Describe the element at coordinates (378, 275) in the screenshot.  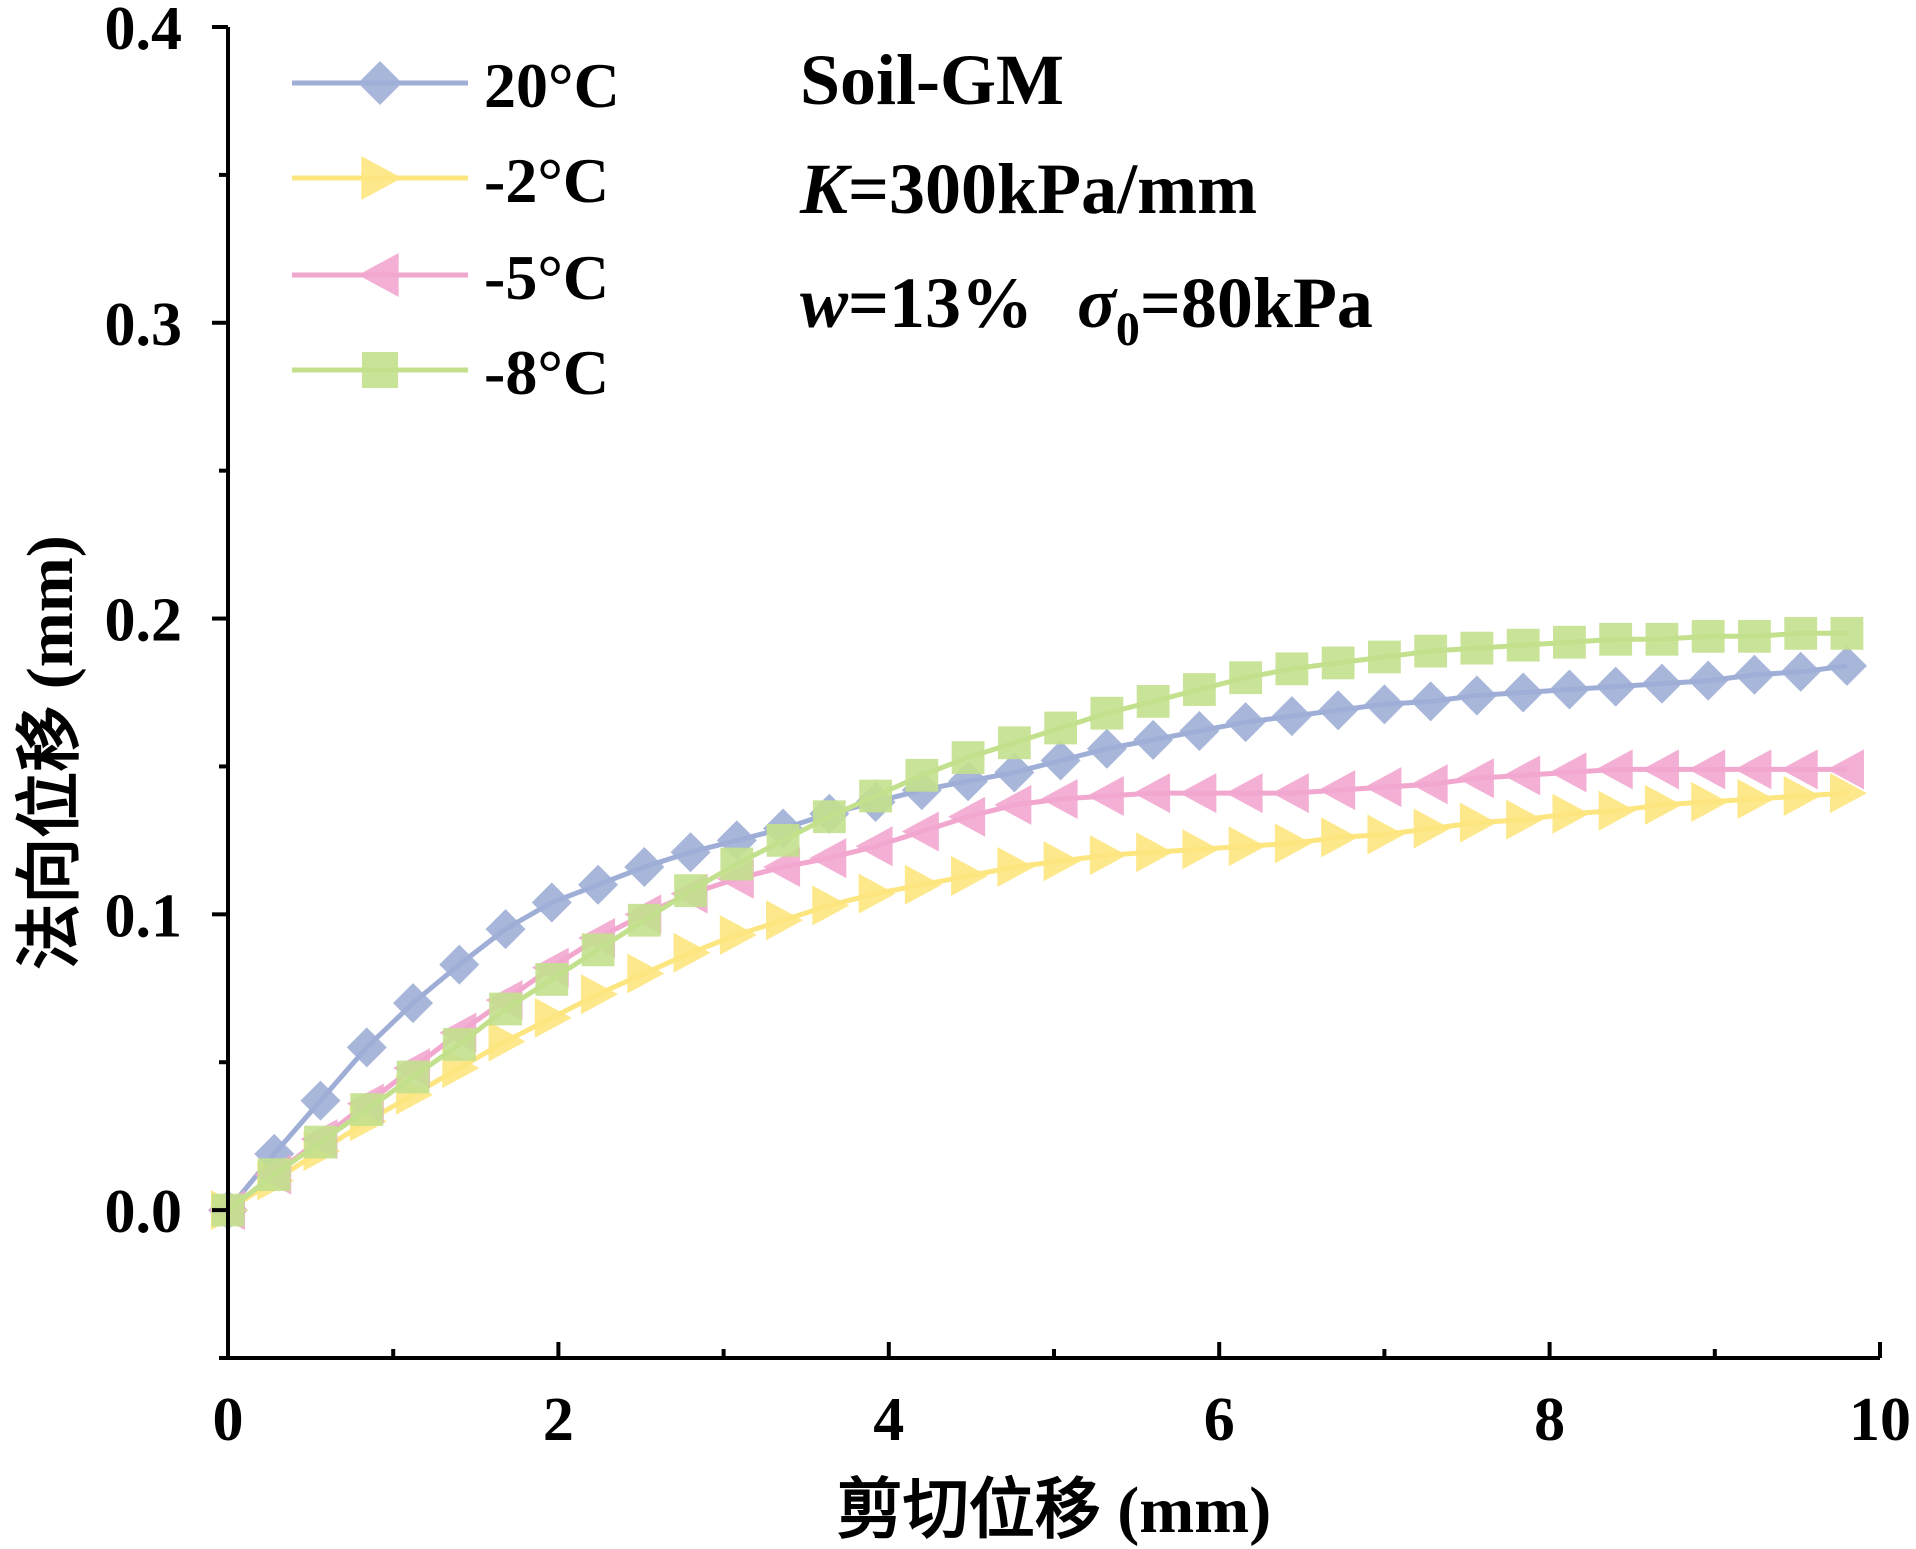
I see `legend-swatch-marker` at that location.